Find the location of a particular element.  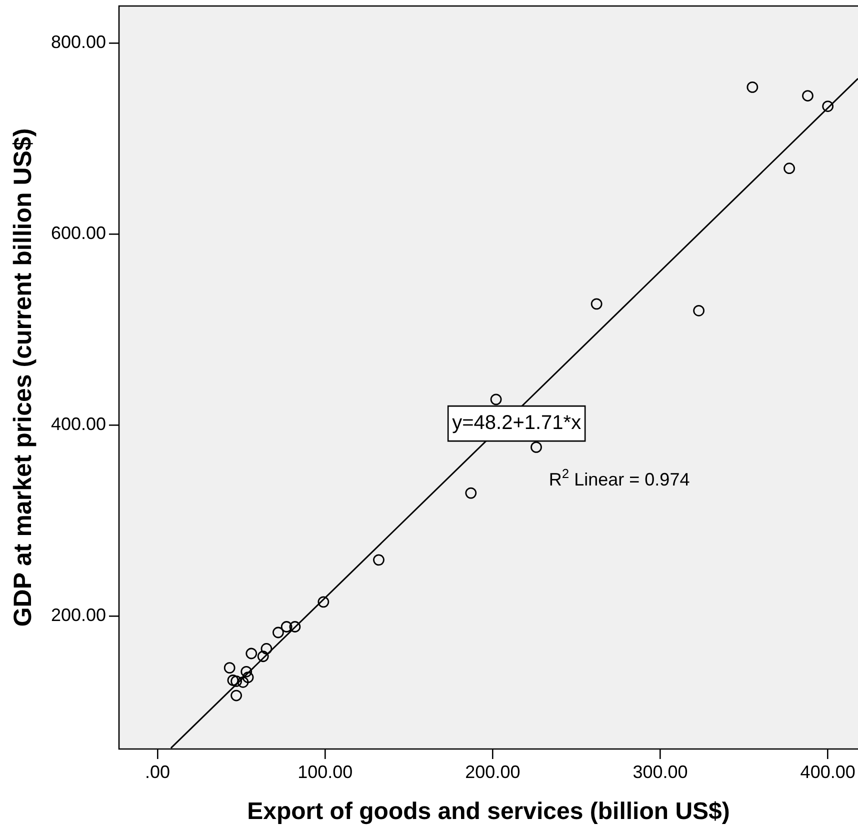

x-tick-label: 100.00 is located at coordinates (325, 772).